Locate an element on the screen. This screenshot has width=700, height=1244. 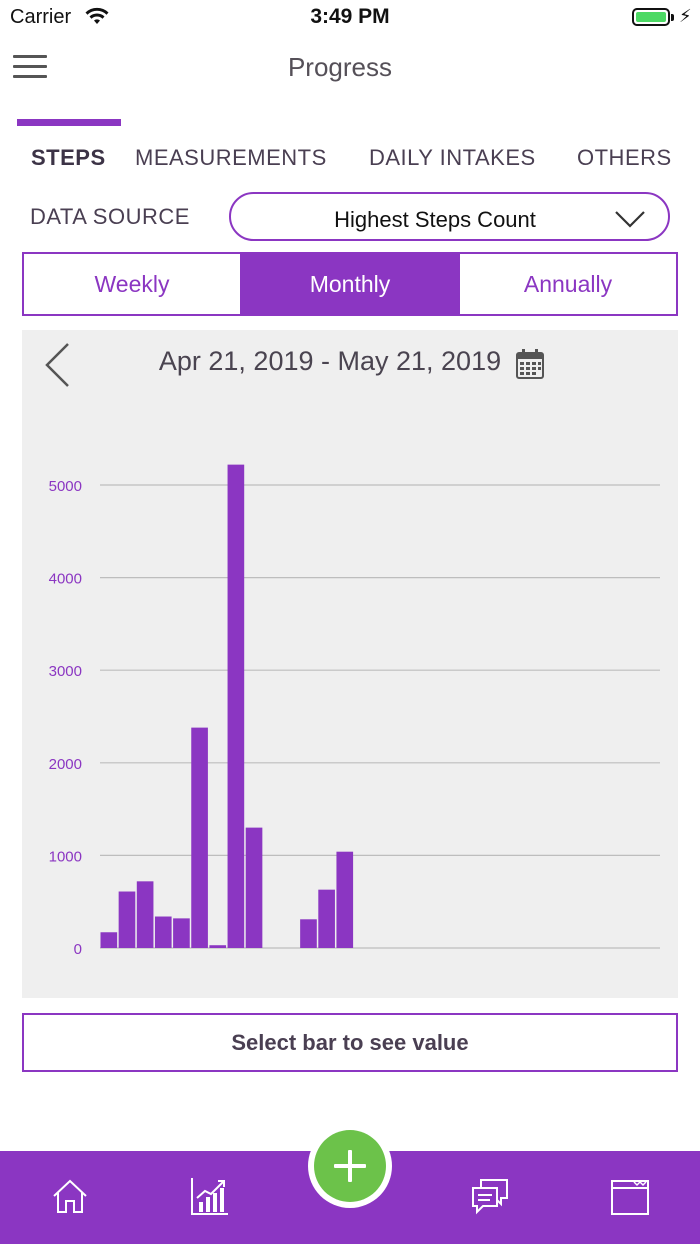
tab-daily-intakes: DAILY INTAKES is located at coordinates (452, 157).